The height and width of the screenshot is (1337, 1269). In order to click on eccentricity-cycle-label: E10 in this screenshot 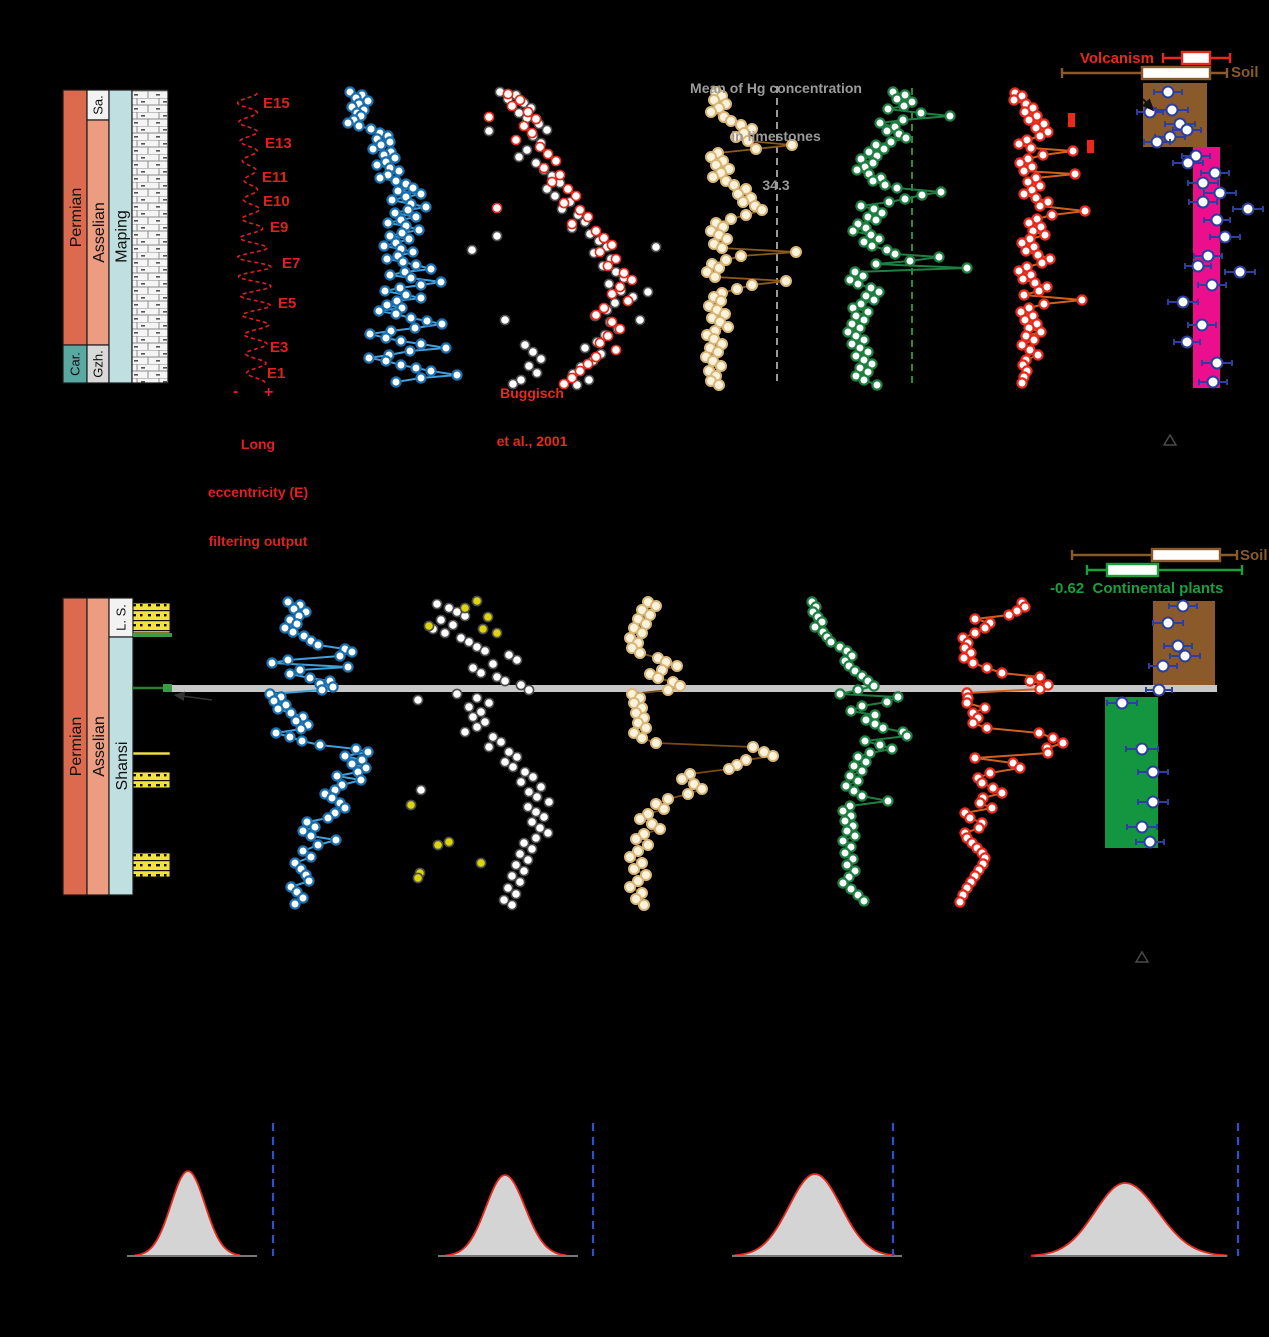, I will do `click(276, 201)`.